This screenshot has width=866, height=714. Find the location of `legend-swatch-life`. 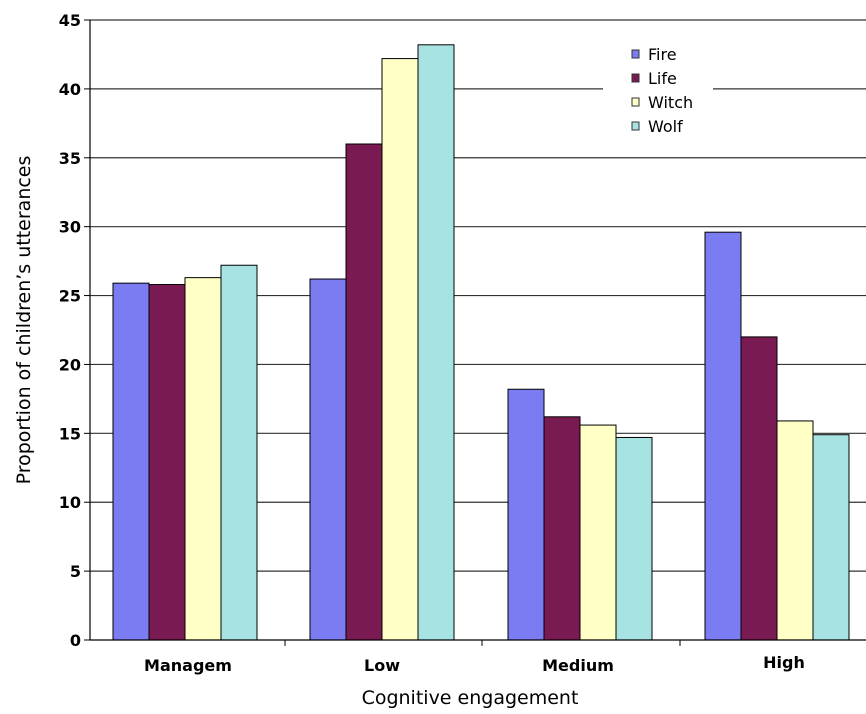

legend-swatch-life is located at coordinates (635, 78).